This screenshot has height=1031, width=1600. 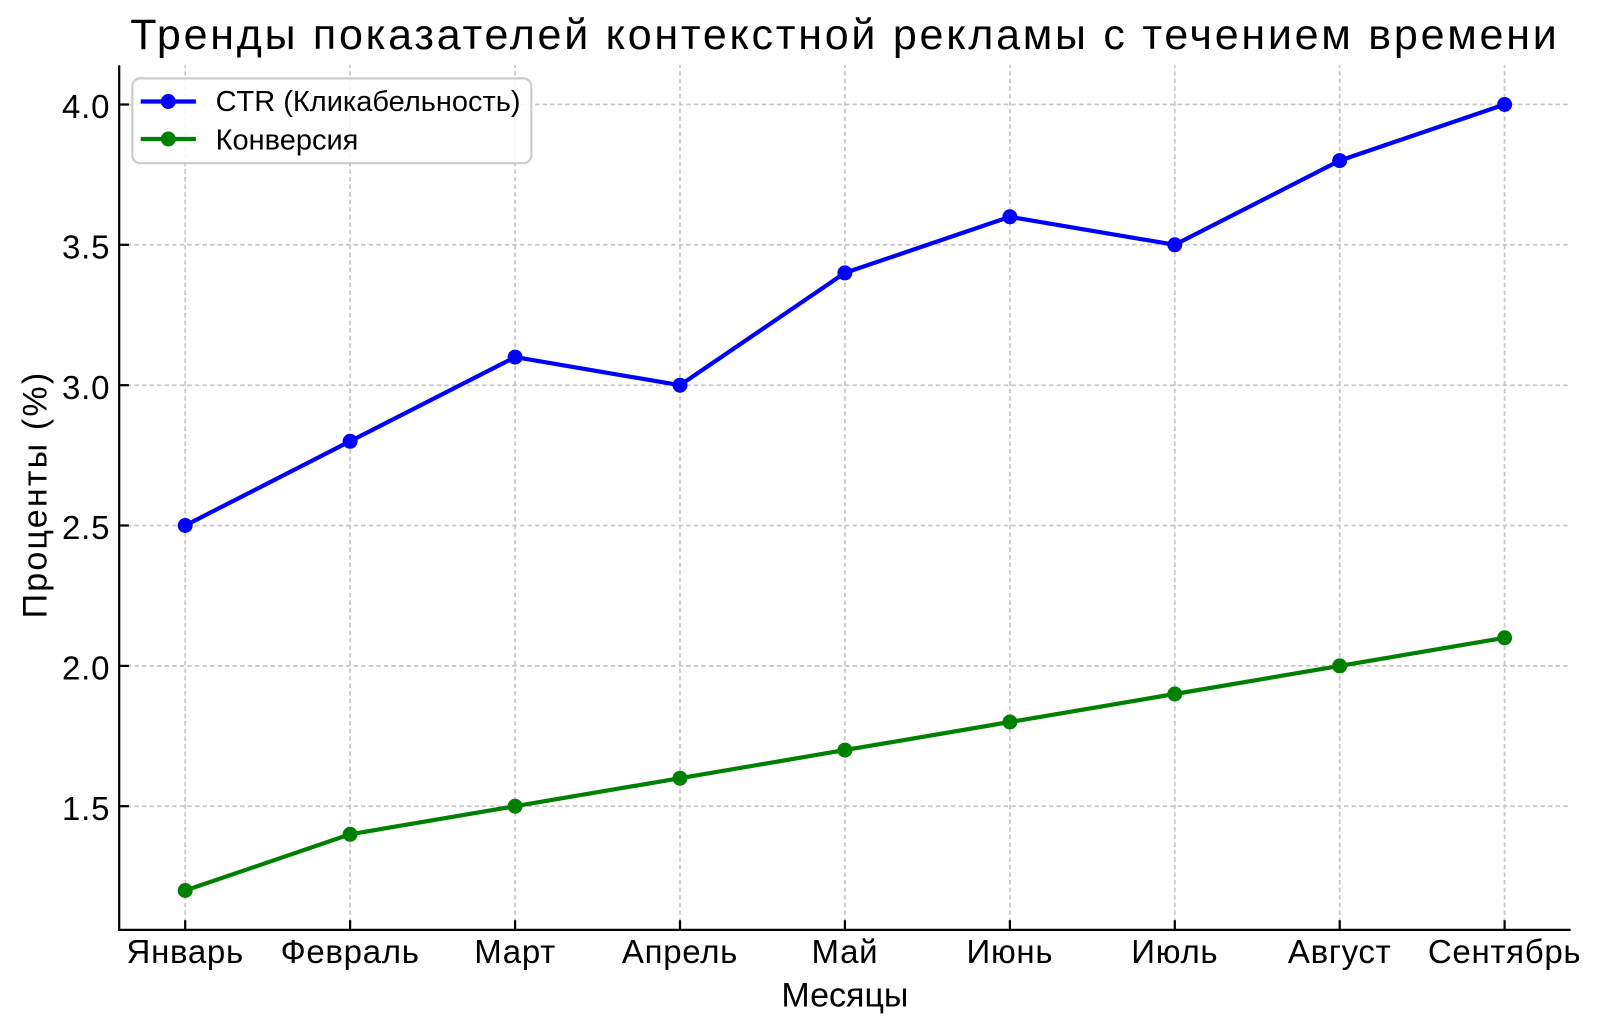 I want to click on svg-text: 3.0, so click(x=86, y=387).